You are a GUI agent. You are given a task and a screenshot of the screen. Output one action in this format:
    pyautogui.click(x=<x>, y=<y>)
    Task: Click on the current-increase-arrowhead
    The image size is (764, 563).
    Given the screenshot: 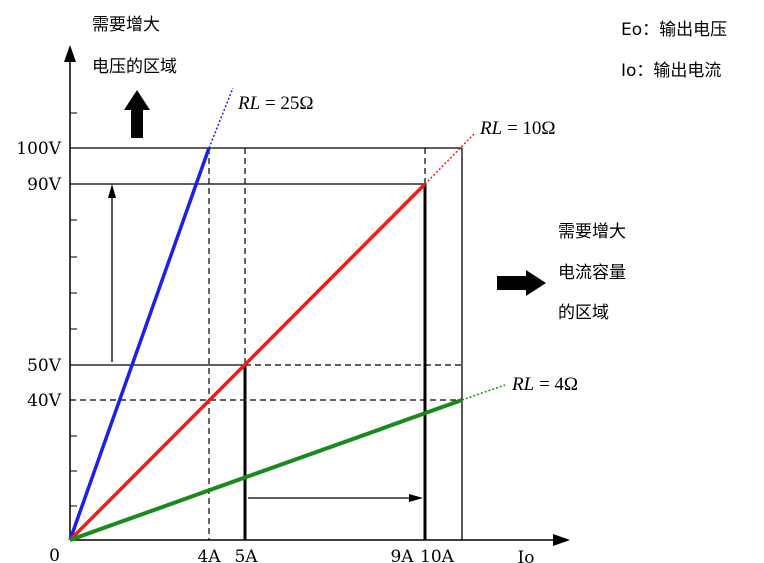 What is the action you would take?
    pyautogui.click(x=416, y=498)
    